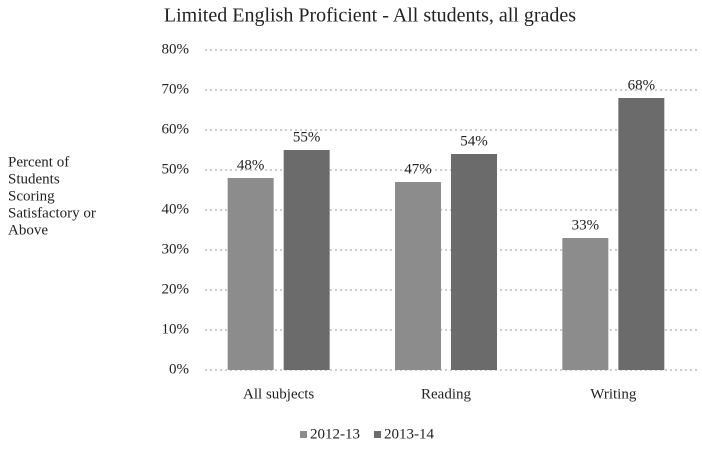  I want to click on y-axis-label: Scoring, so click(31, 196).